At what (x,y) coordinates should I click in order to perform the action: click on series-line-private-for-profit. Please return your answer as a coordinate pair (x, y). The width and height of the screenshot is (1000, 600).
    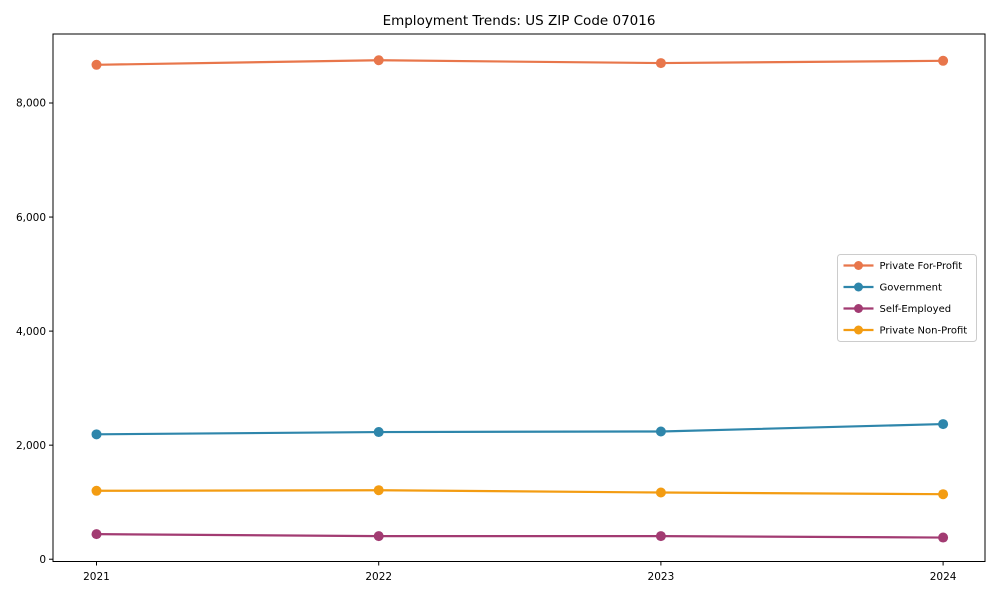
    Looking at the image, I should click on (520, 62).